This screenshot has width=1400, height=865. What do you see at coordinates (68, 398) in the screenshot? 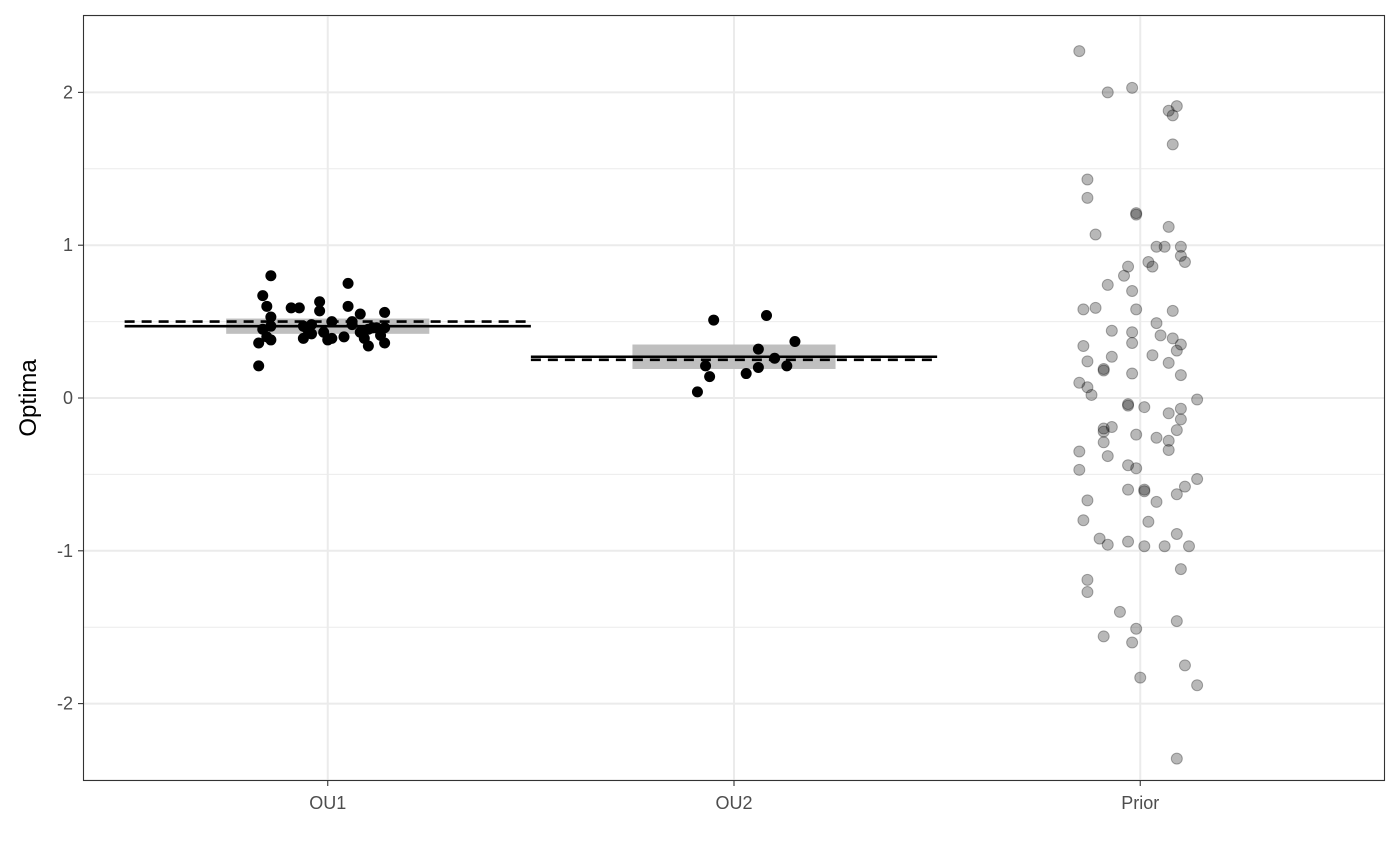
I see `y-tick-label: 0` at bounding box center [68, 398].